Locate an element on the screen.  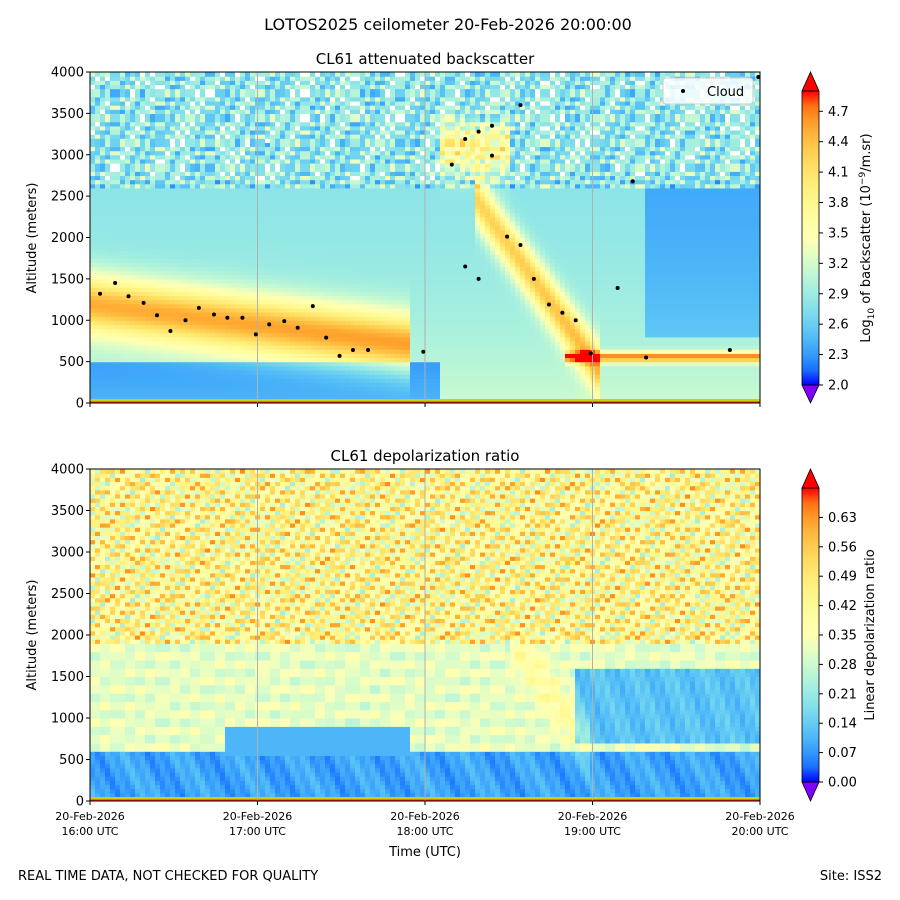
legend-box is located at coordinates (708, 91).